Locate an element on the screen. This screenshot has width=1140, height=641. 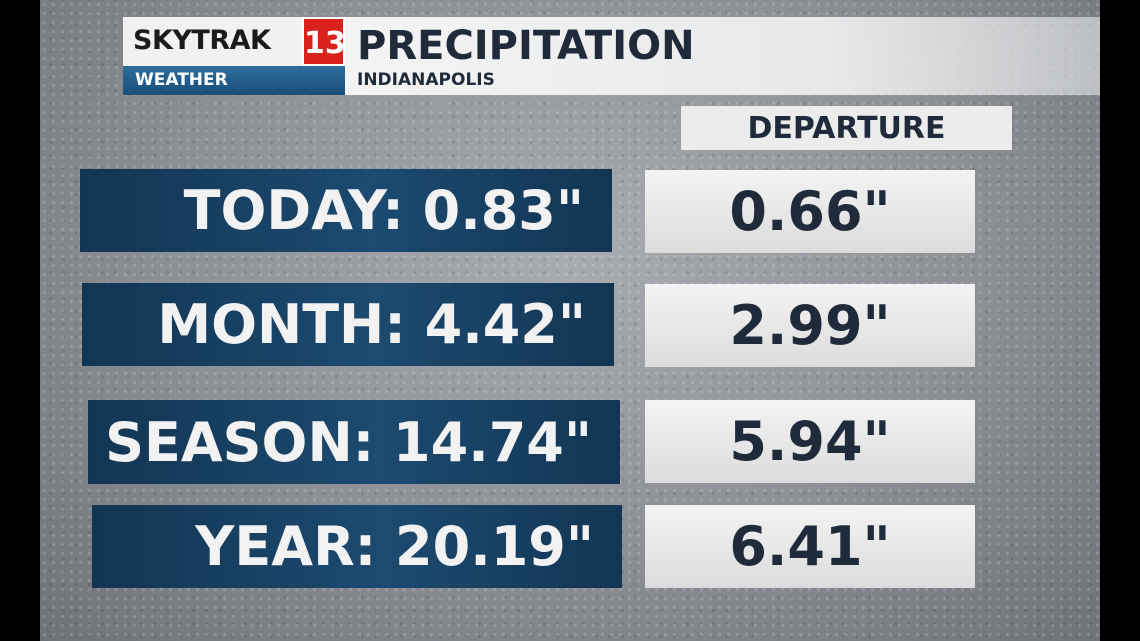
section: WEATHER is located at coordinates (234, 80).